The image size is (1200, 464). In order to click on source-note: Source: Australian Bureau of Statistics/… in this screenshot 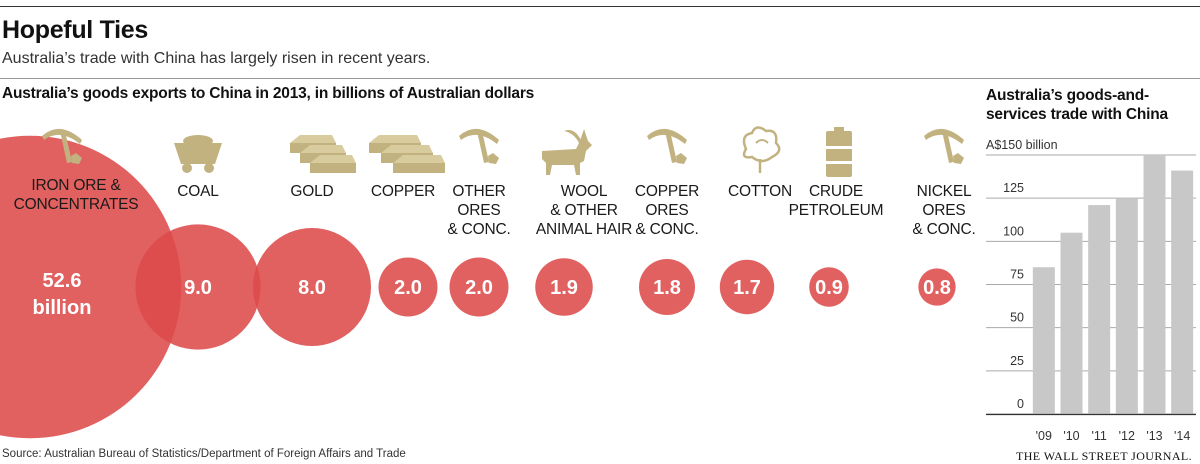, I will do `click(204, 454)`.